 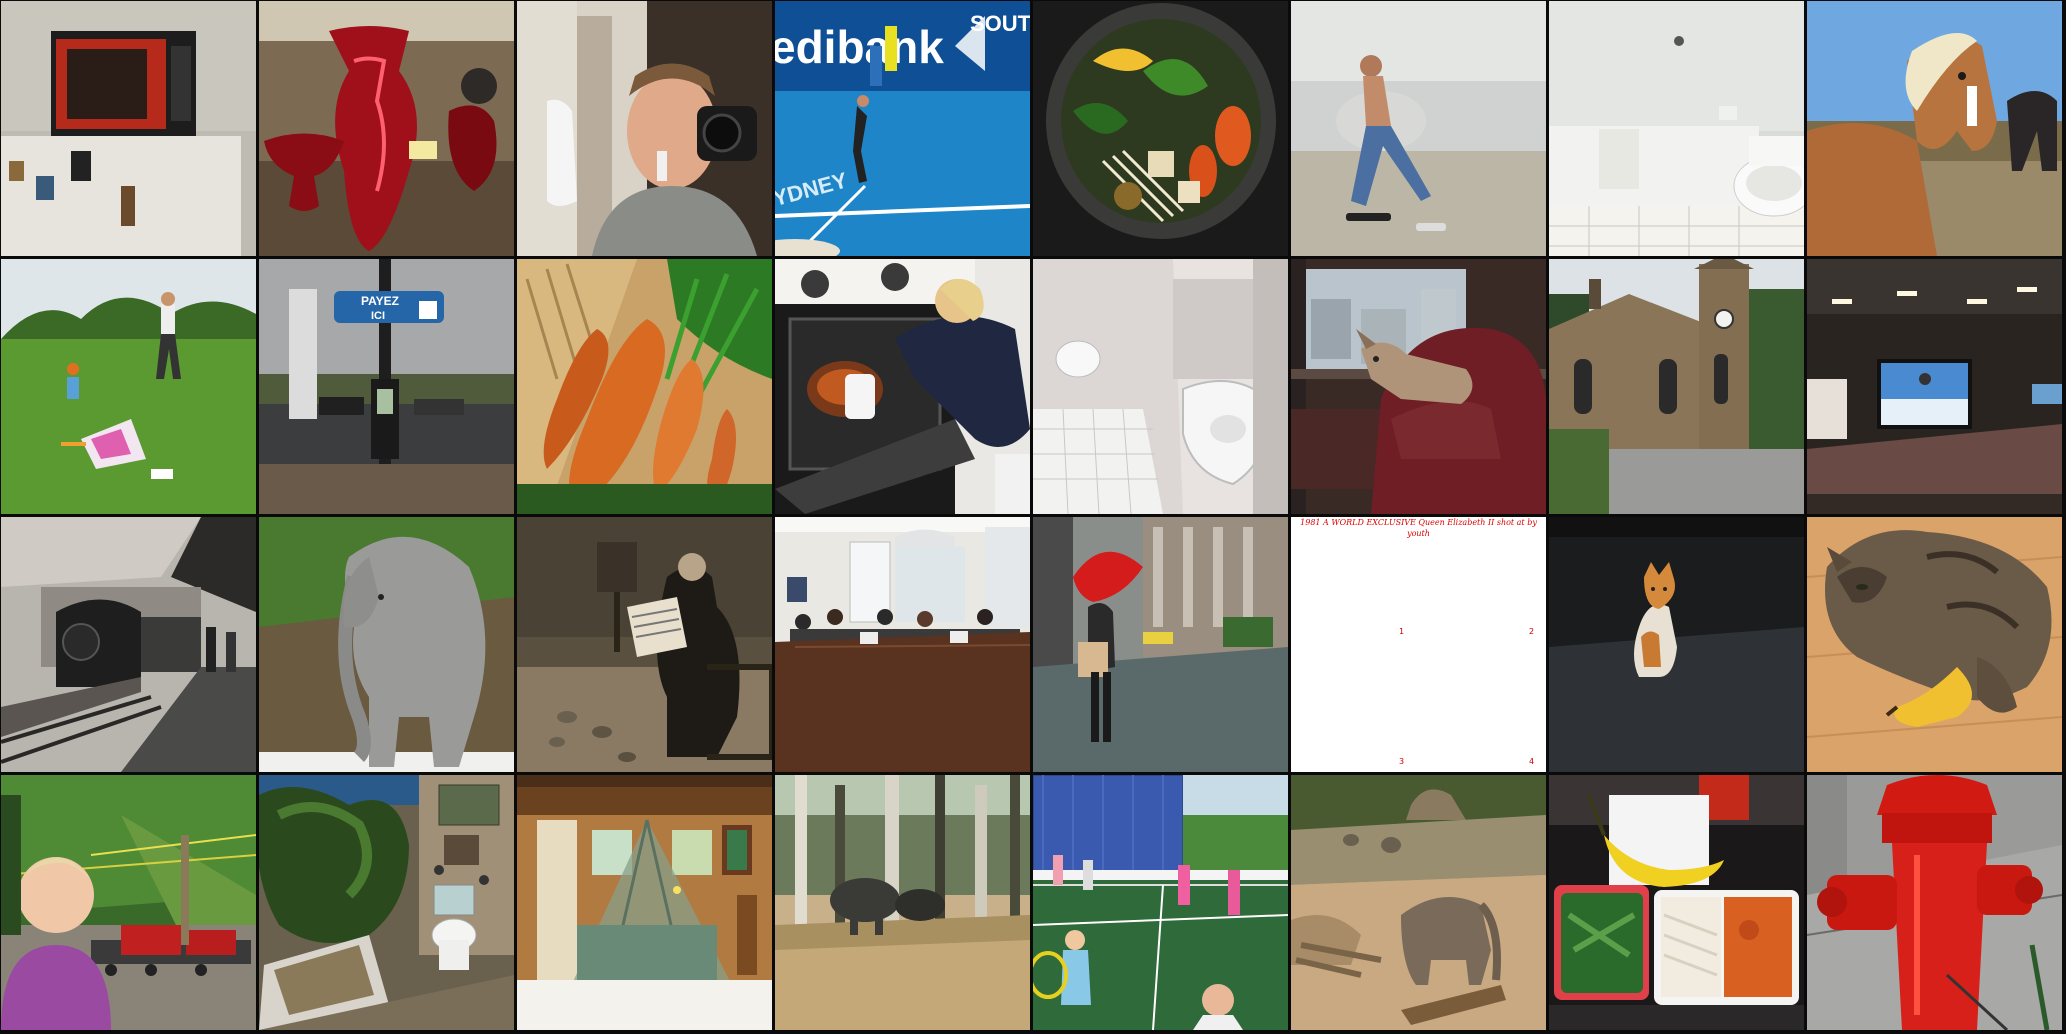 I want to click on man-with-camera-tile, so click(x=644, y=128).